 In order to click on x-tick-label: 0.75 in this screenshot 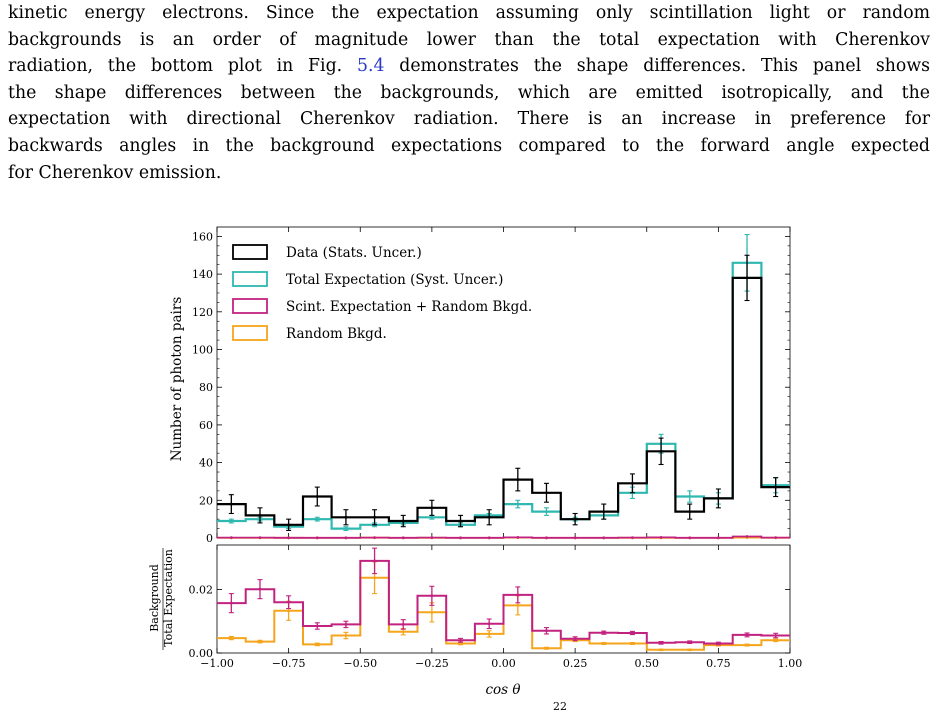, I will do `click(718, 663)`.